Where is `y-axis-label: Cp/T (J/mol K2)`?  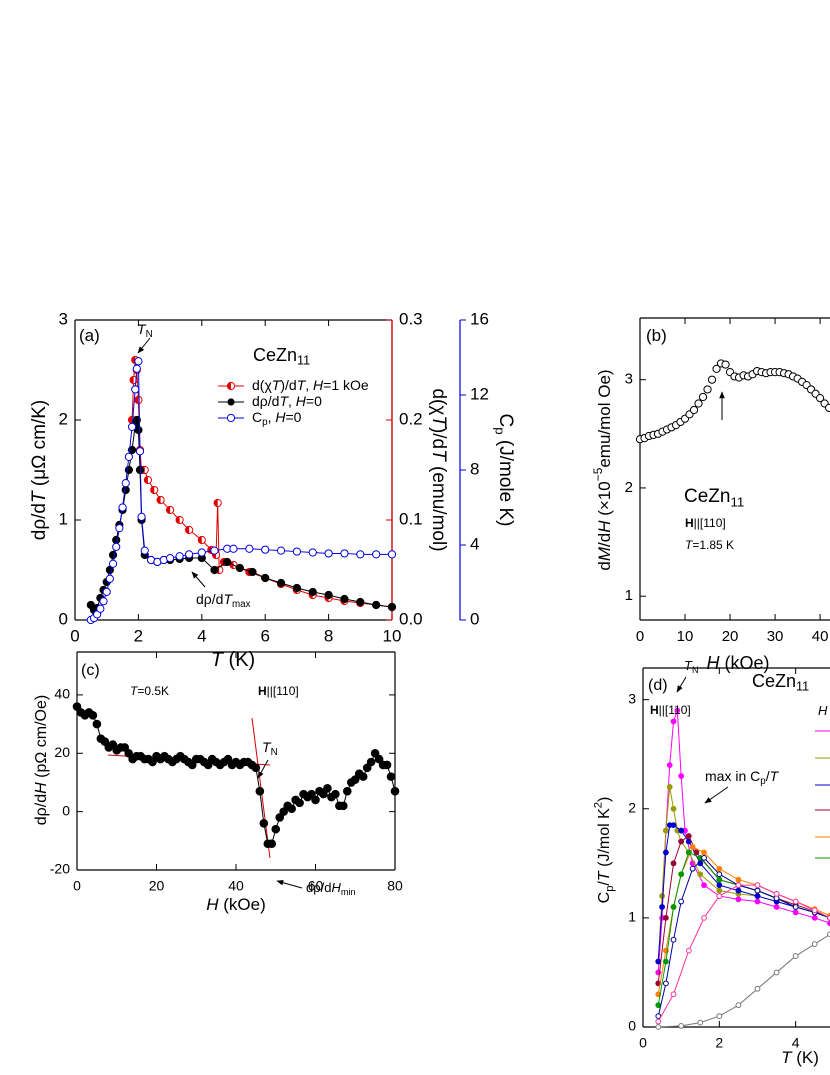 y-axis-label: Cp/T (J/mol K2) is located at coordinates (604, 850).